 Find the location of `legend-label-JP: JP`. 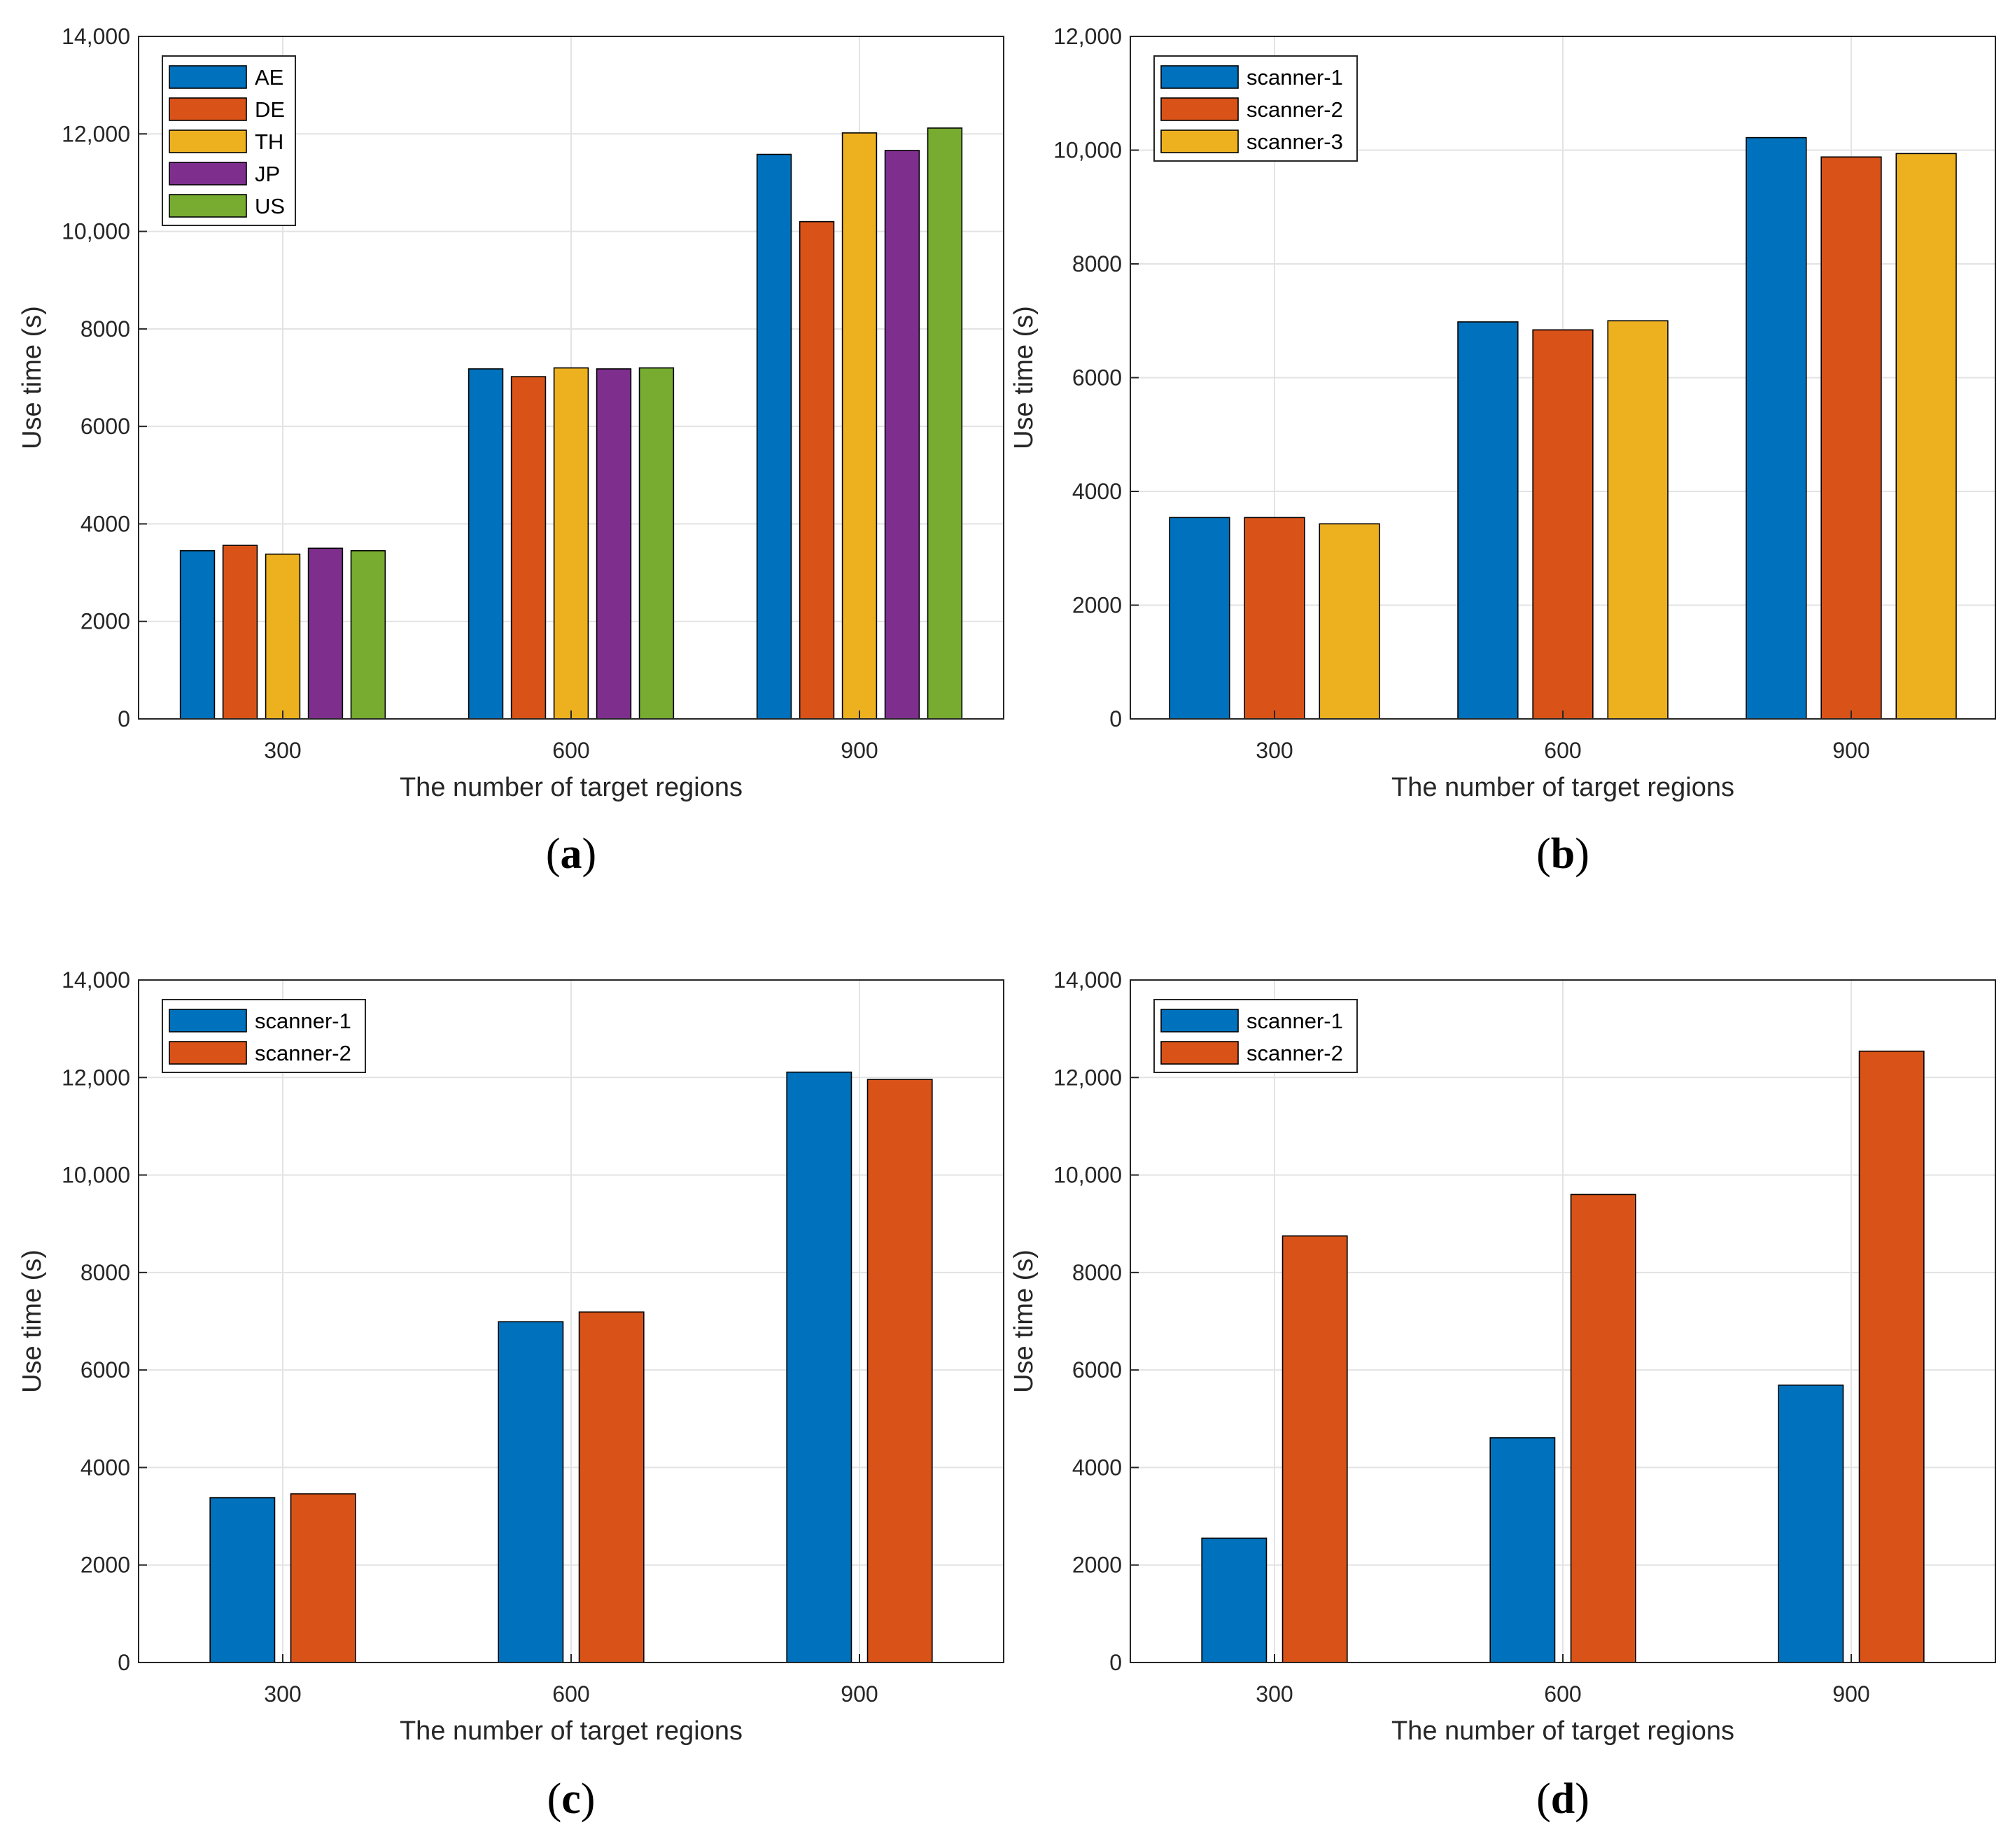

legend-label-JP: JP is located at coordinates (267, 174).